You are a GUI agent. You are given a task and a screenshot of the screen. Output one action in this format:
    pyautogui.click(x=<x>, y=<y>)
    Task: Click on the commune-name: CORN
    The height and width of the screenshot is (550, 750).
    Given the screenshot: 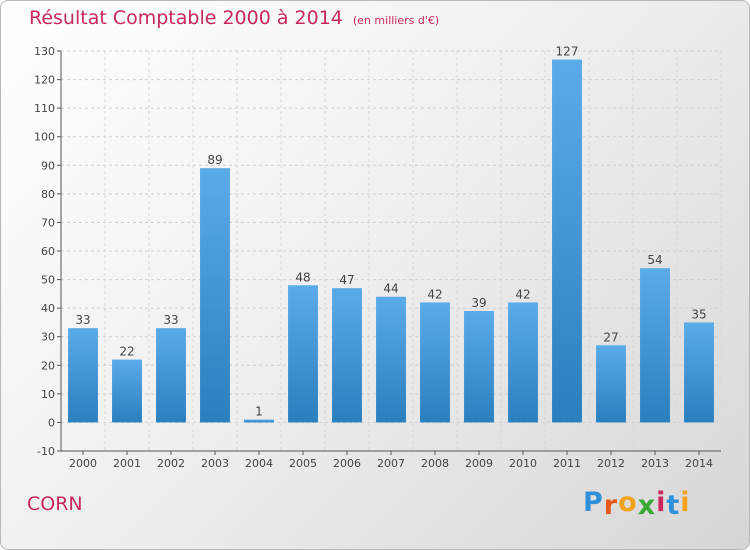 What is the action you would take?
    pyautogui.click(x=55, y=504)
    